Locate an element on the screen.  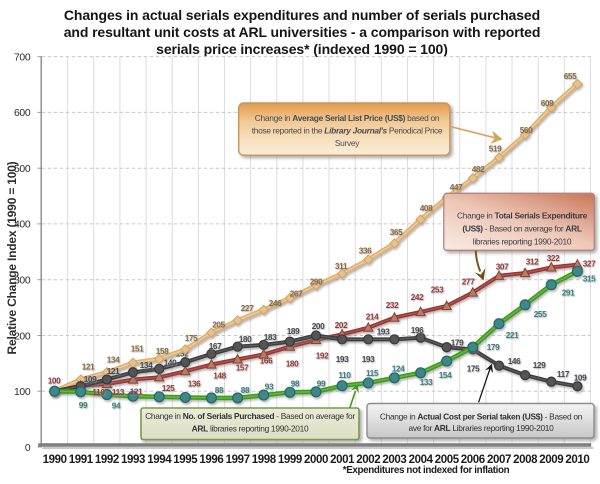
svg-text: 1995 is located at coordinates (185, 460).